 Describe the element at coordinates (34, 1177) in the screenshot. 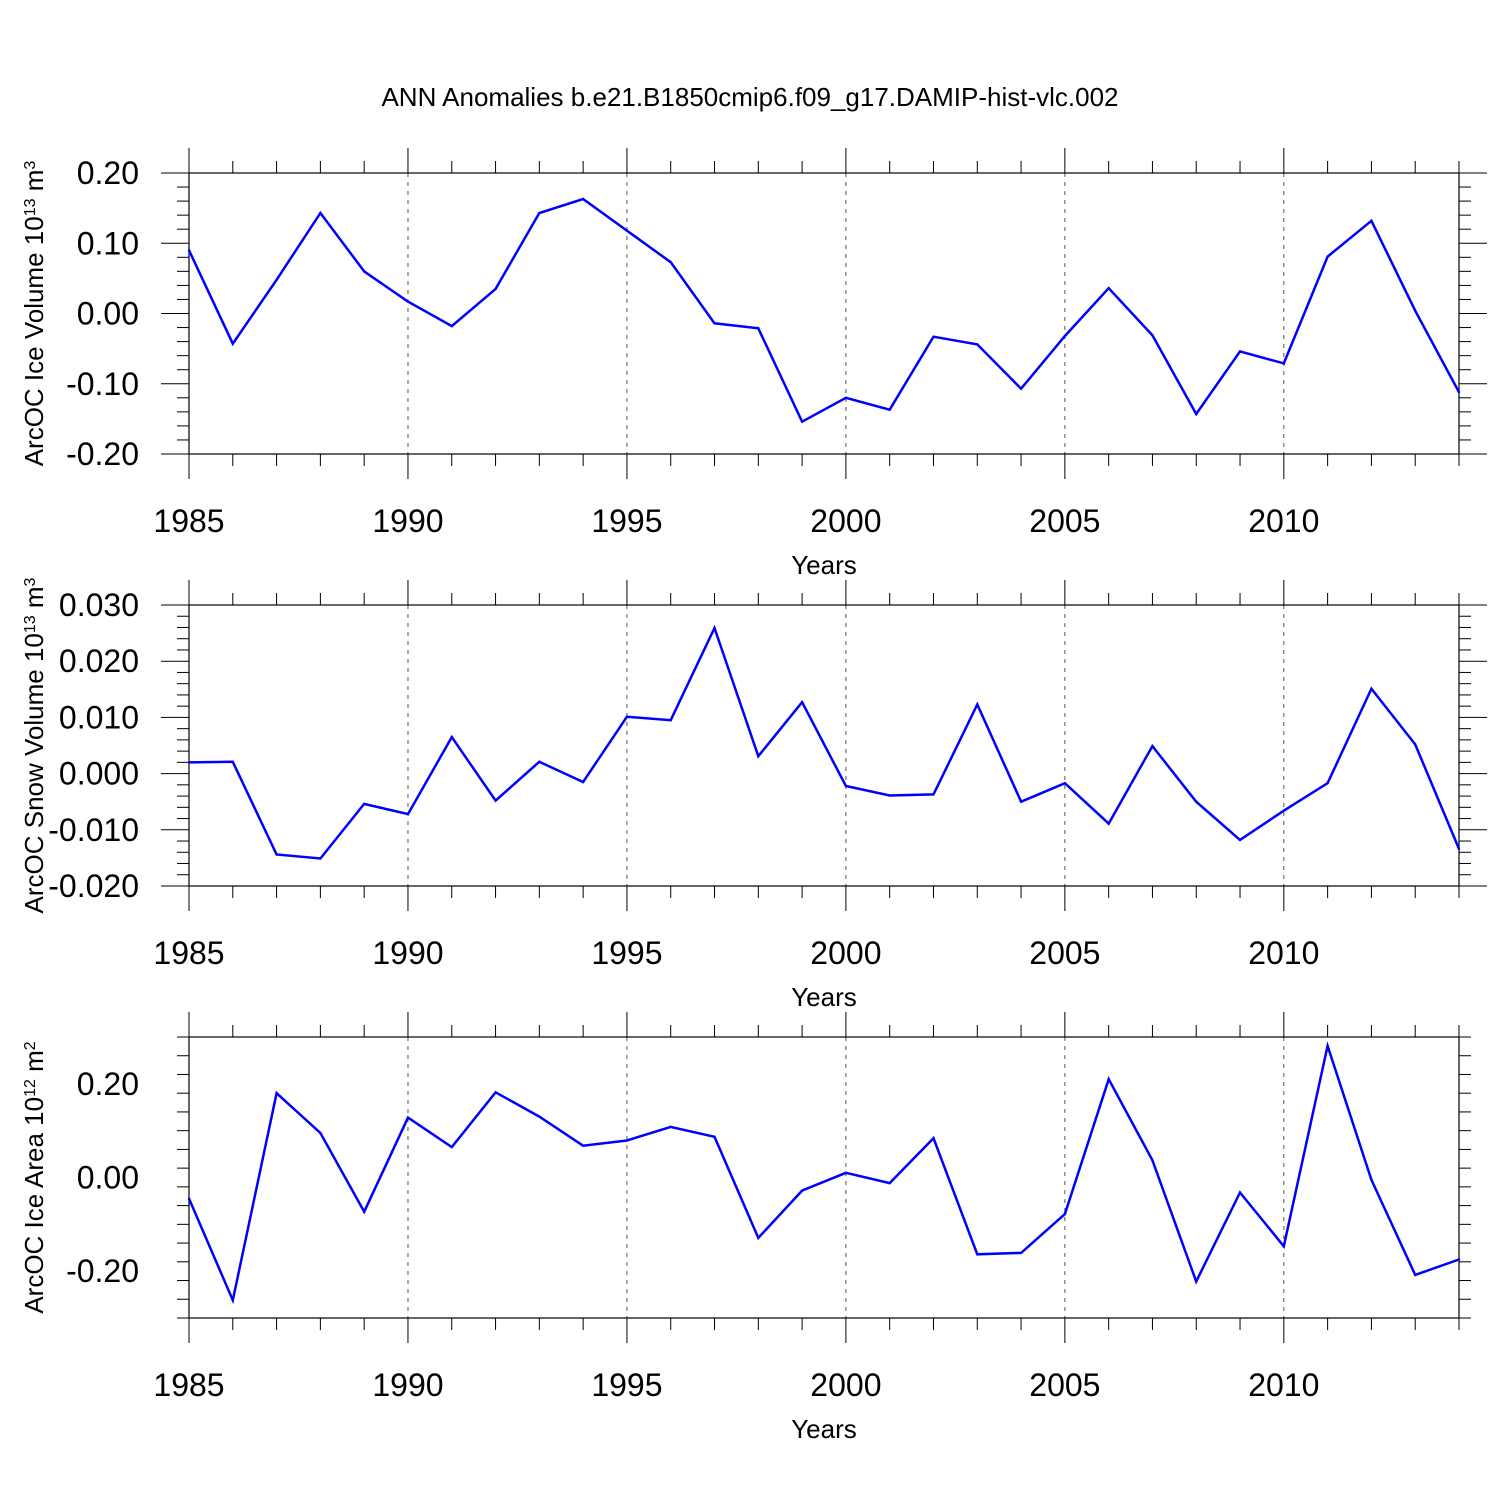

I see `y-axis-label: ArcOC Ice Area 1012 m2` at that location.